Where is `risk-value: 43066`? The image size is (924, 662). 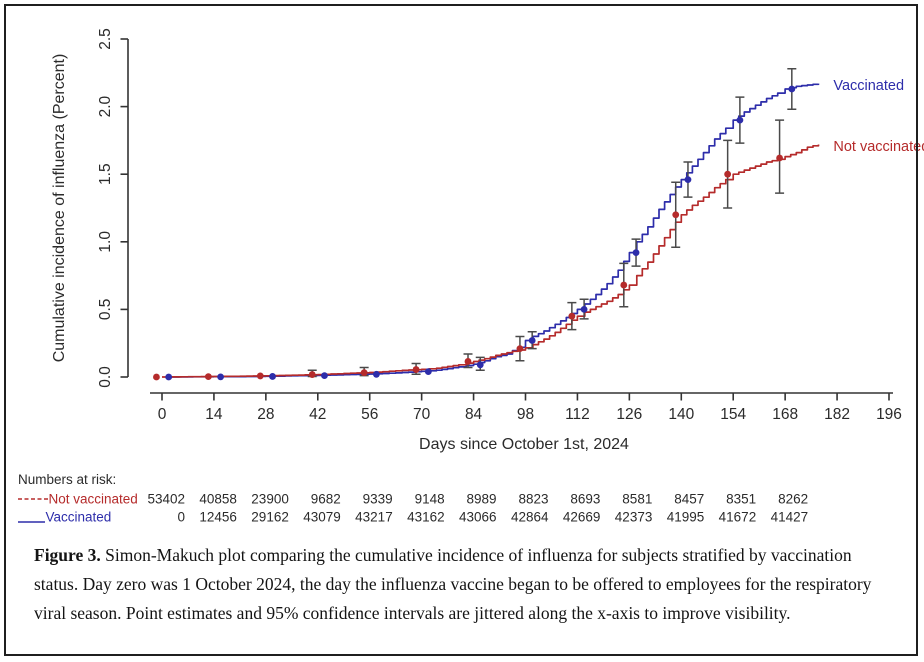 risk-value: 43066 is located at coordinates (478, 517).